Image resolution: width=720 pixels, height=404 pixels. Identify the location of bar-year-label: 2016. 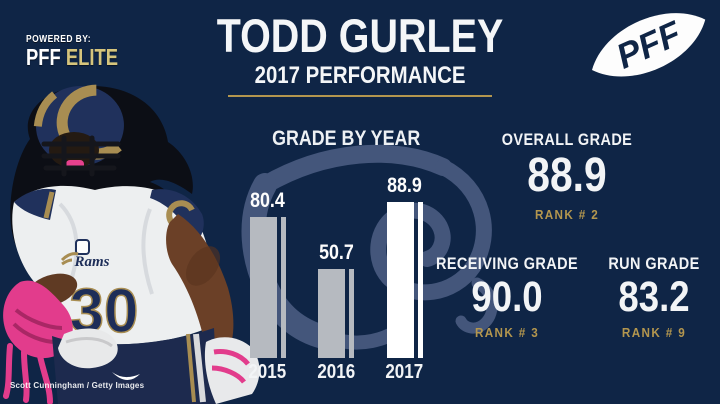
(336, 372).